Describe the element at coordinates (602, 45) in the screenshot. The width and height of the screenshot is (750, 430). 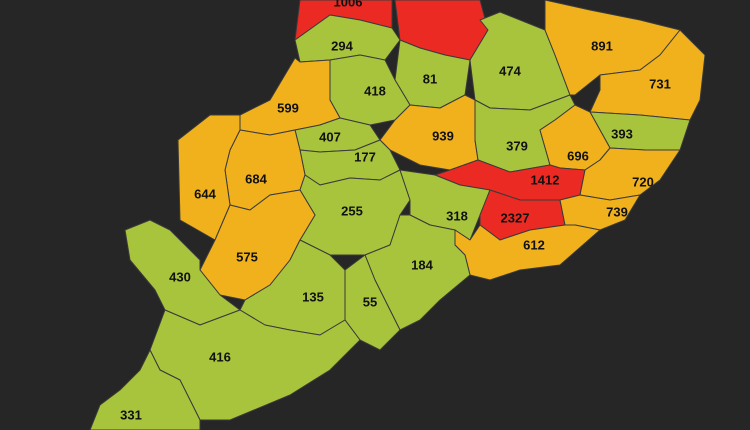
I see `district-label: 891` at that location.